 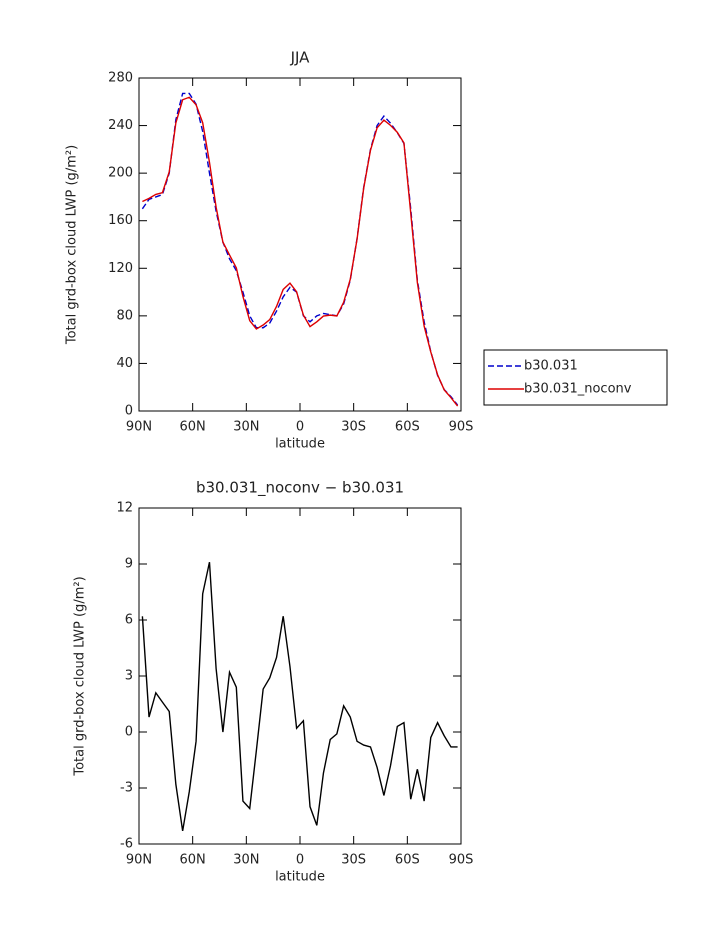 I want to click on y-tick-label: 6, so click(x=129, y=620).